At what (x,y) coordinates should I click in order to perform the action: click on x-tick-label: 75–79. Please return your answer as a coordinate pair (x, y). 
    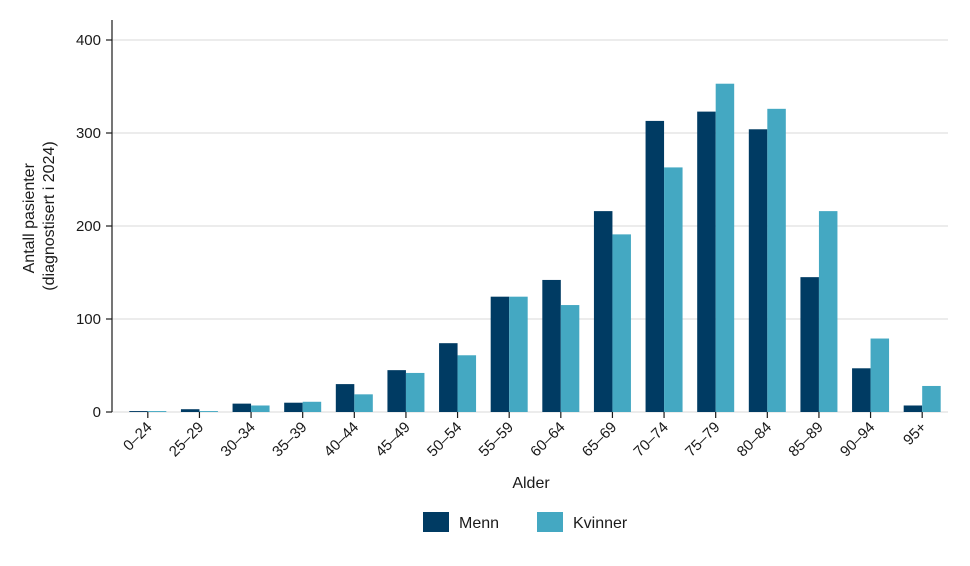
    Looking at the image, I should click on (703, 440).